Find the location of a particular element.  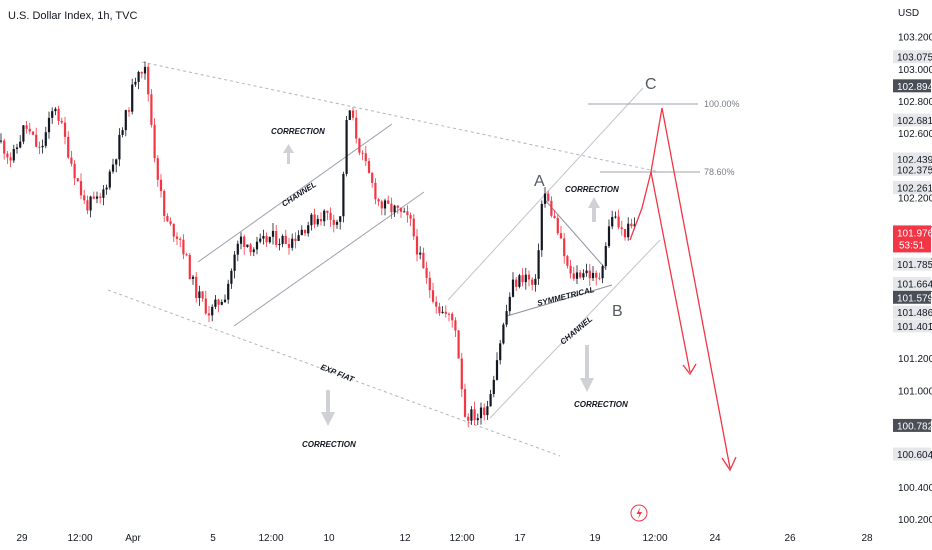

y-tick-label: 102.800 is located at coordinates (915, 102).